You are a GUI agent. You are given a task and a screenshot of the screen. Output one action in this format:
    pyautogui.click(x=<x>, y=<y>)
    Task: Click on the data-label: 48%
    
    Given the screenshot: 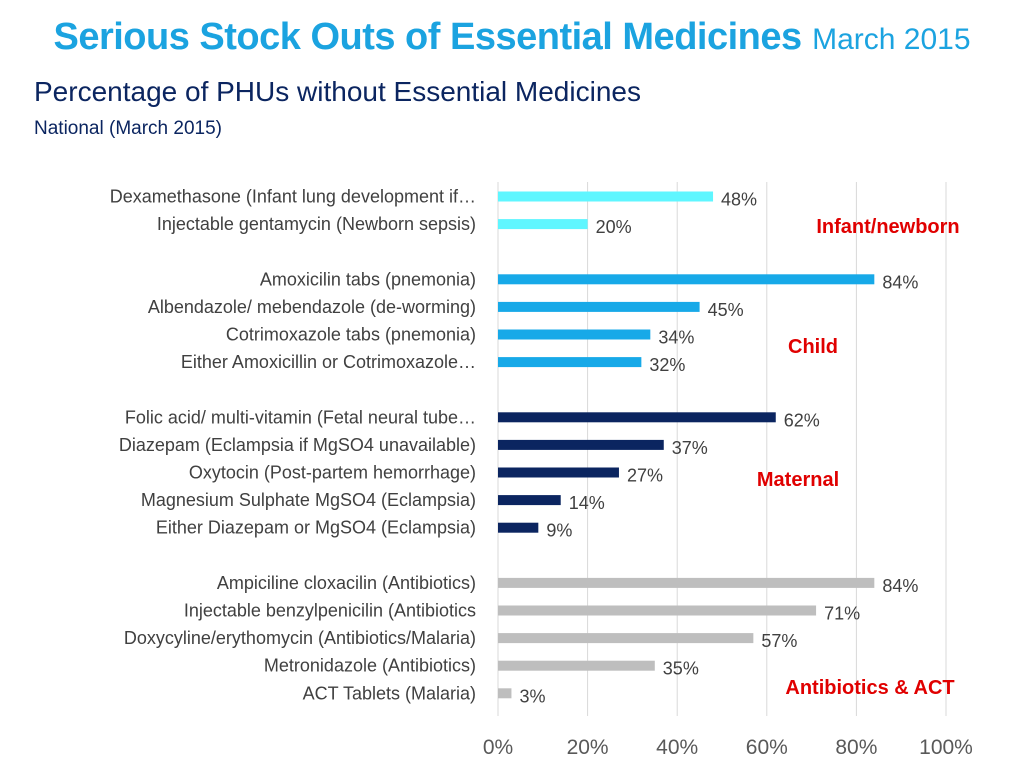 What is the action you would take?
    pyautogui.click(x=739, y=200)
    